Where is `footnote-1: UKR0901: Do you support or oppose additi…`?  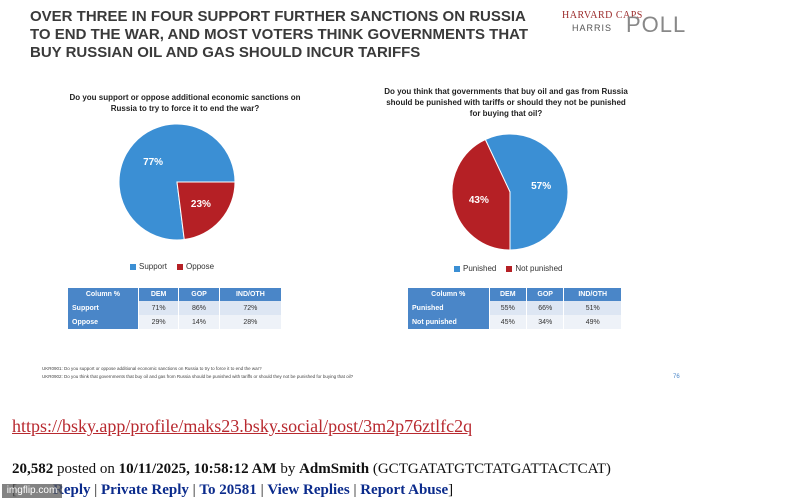 footnote-1: UKR0901: Do you support or oppose additi… is located at coordinates (152, 368).